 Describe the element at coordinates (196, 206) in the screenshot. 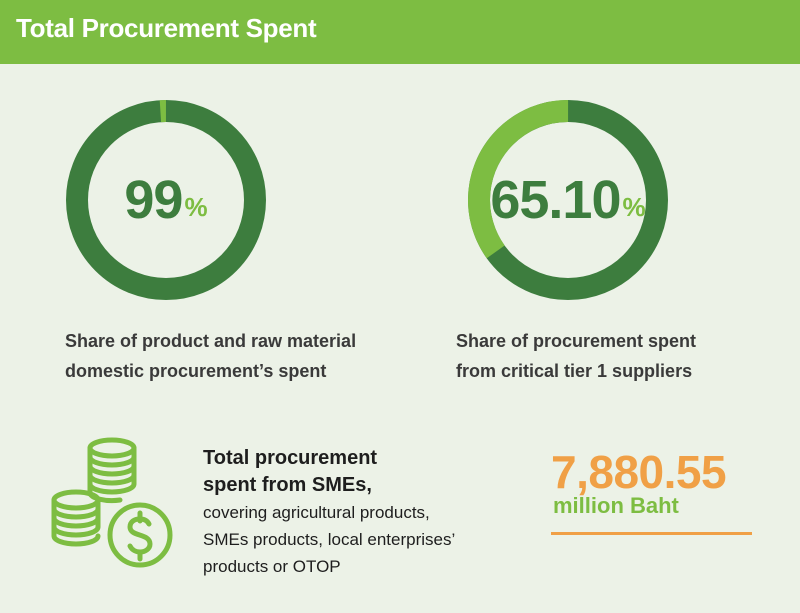

I see `domestic-share-unit: %` at that location.